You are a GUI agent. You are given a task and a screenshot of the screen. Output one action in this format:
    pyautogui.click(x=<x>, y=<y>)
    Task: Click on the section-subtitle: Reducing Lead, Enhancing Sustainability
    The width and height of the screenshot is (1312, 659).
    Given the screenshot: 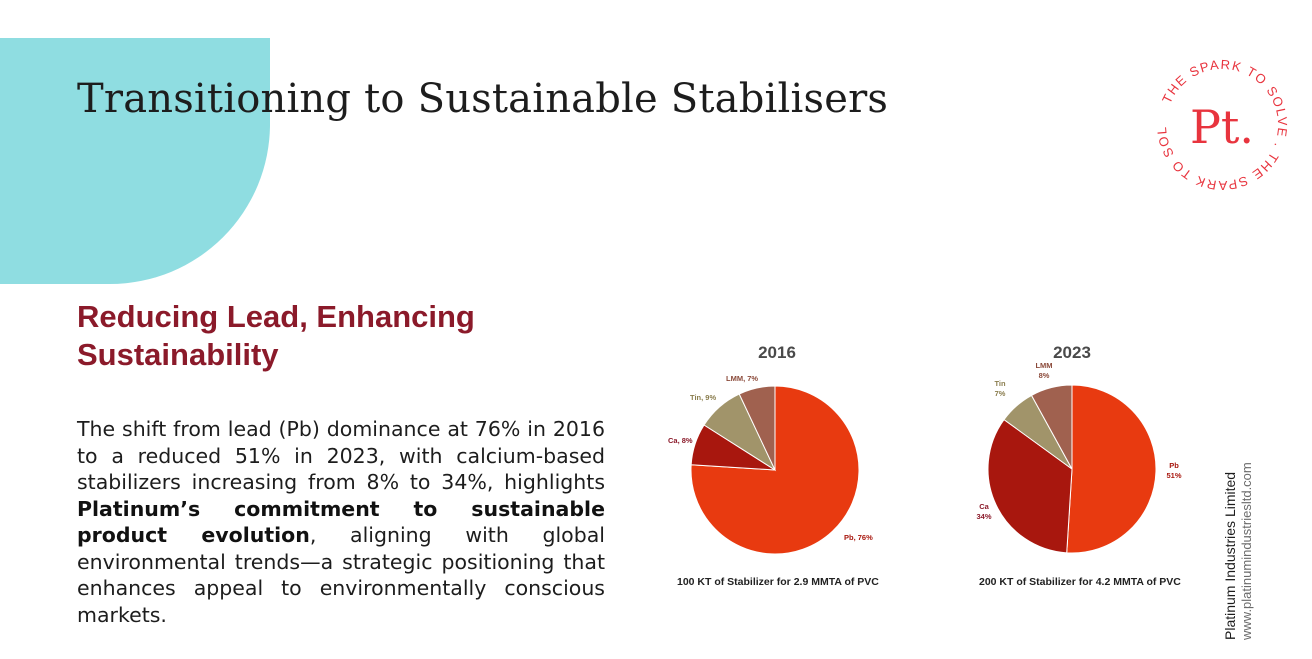 What is the action you would take?
    pyautogui.click(x=276, y=335)
    